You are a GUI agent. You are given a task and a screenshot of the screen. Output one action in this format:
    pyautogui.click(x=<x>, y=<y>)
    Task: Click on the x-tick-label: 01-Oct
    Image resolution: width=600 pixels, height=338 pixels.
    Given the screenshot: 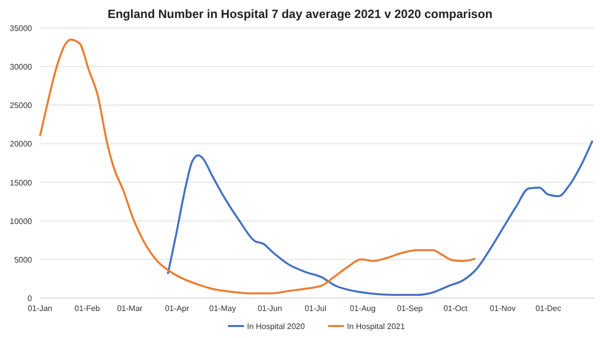 What is the action you would take?
    pyautogui.click(x=455, y=308)
    